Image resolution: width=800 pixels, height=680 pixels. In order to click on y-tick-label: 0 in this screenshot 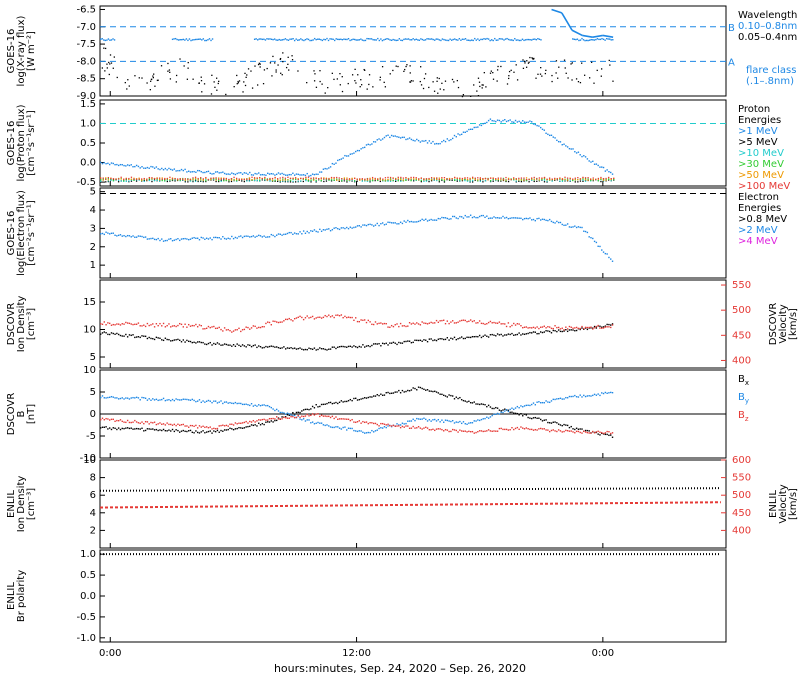, I will do `click(93, 414)`.